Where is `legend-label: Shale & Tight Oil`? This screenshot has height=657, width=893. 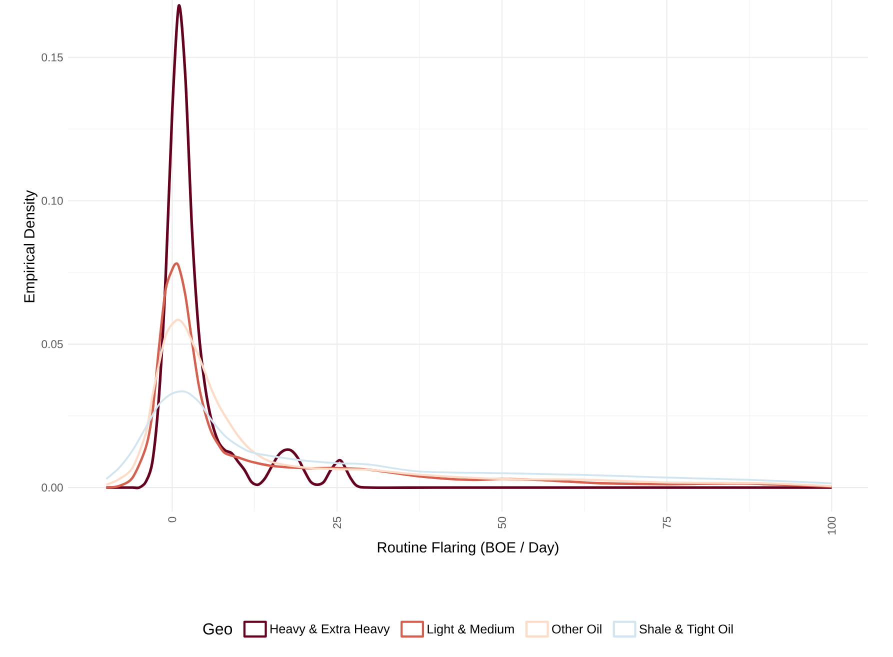 legend-label: Shale & Tight Oil is located at coordinates (686, 630).